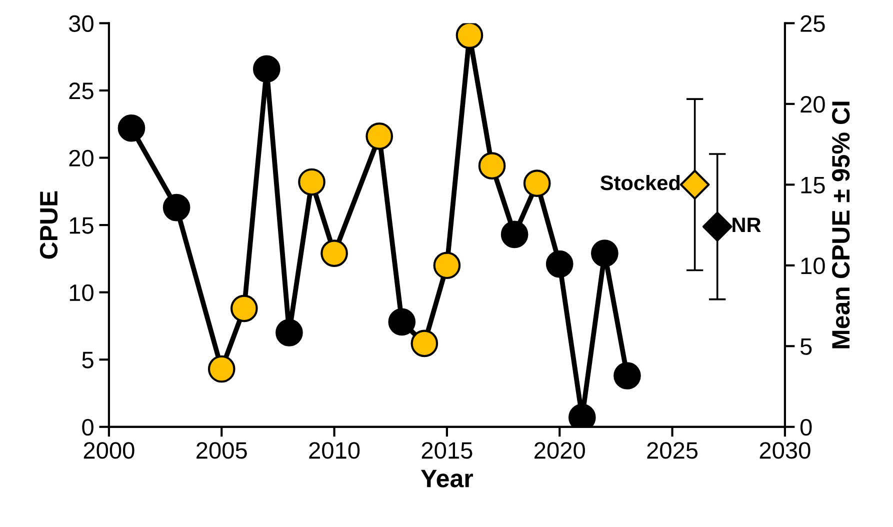 Image resolution: width=893 pixels, height=527 pixels. What do you see at coordinates (109, 450) in the screenshot?
I see `x-tick-label: 2000` at bounding box center [109, 450].